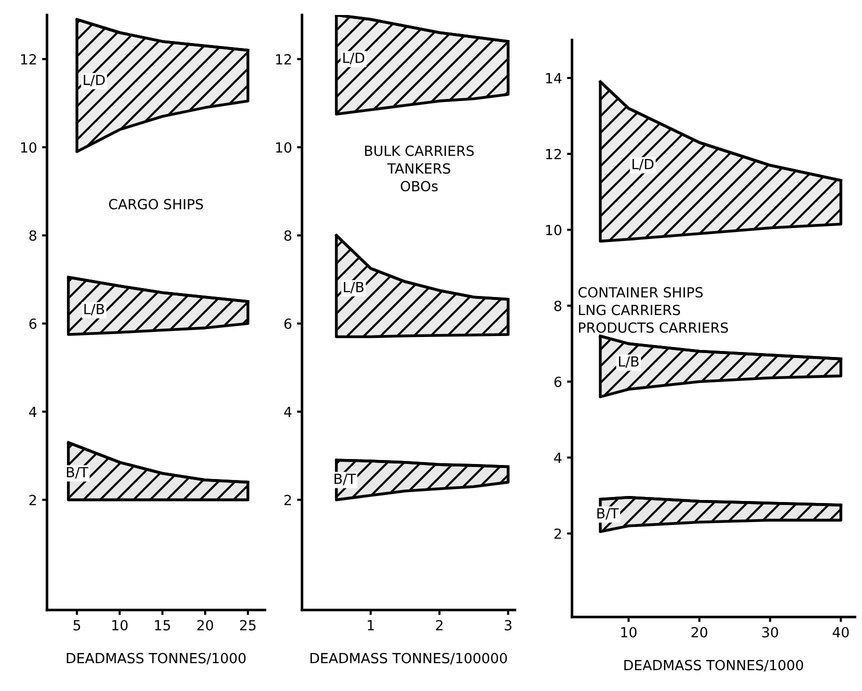 The height and width of the screenshot is (691, 862). What do you see at coordinates (653, 310) in the screenshot?
I see `text: CONTAINER SHIPS LNG CARRIERS PRODUCTS CARRIERS` at bounding box center [653, 310].